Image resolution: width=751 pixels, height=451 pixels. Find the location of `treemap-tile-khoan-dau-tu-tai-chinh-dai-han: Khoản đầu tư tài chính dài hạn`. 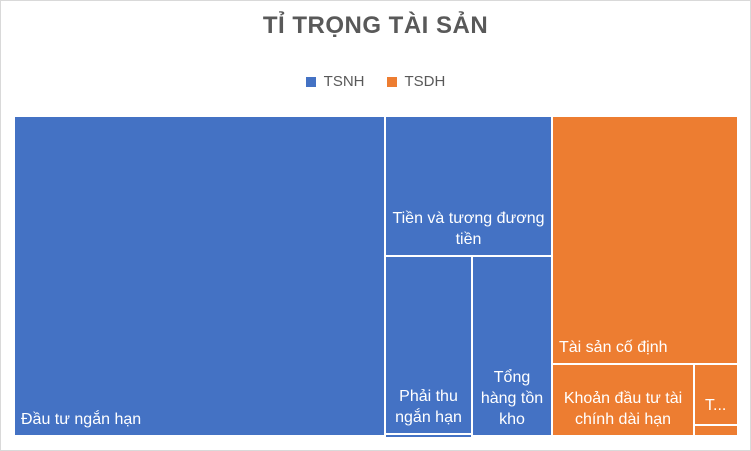

treemap-tile-khoan-dau-tu-tai-chinh-dai-han: Khoản đầu tư tài chính dài hạn is located at coordinates (623, 400).